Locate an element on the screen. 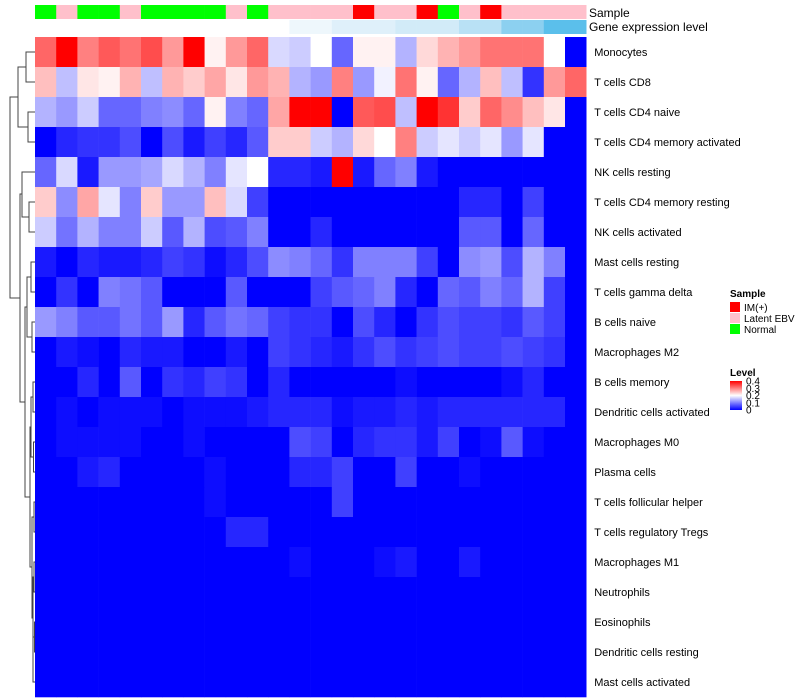 The height and width of the screenshot is (700, 800). row-dendrogram is located at coordinates (22, 367).